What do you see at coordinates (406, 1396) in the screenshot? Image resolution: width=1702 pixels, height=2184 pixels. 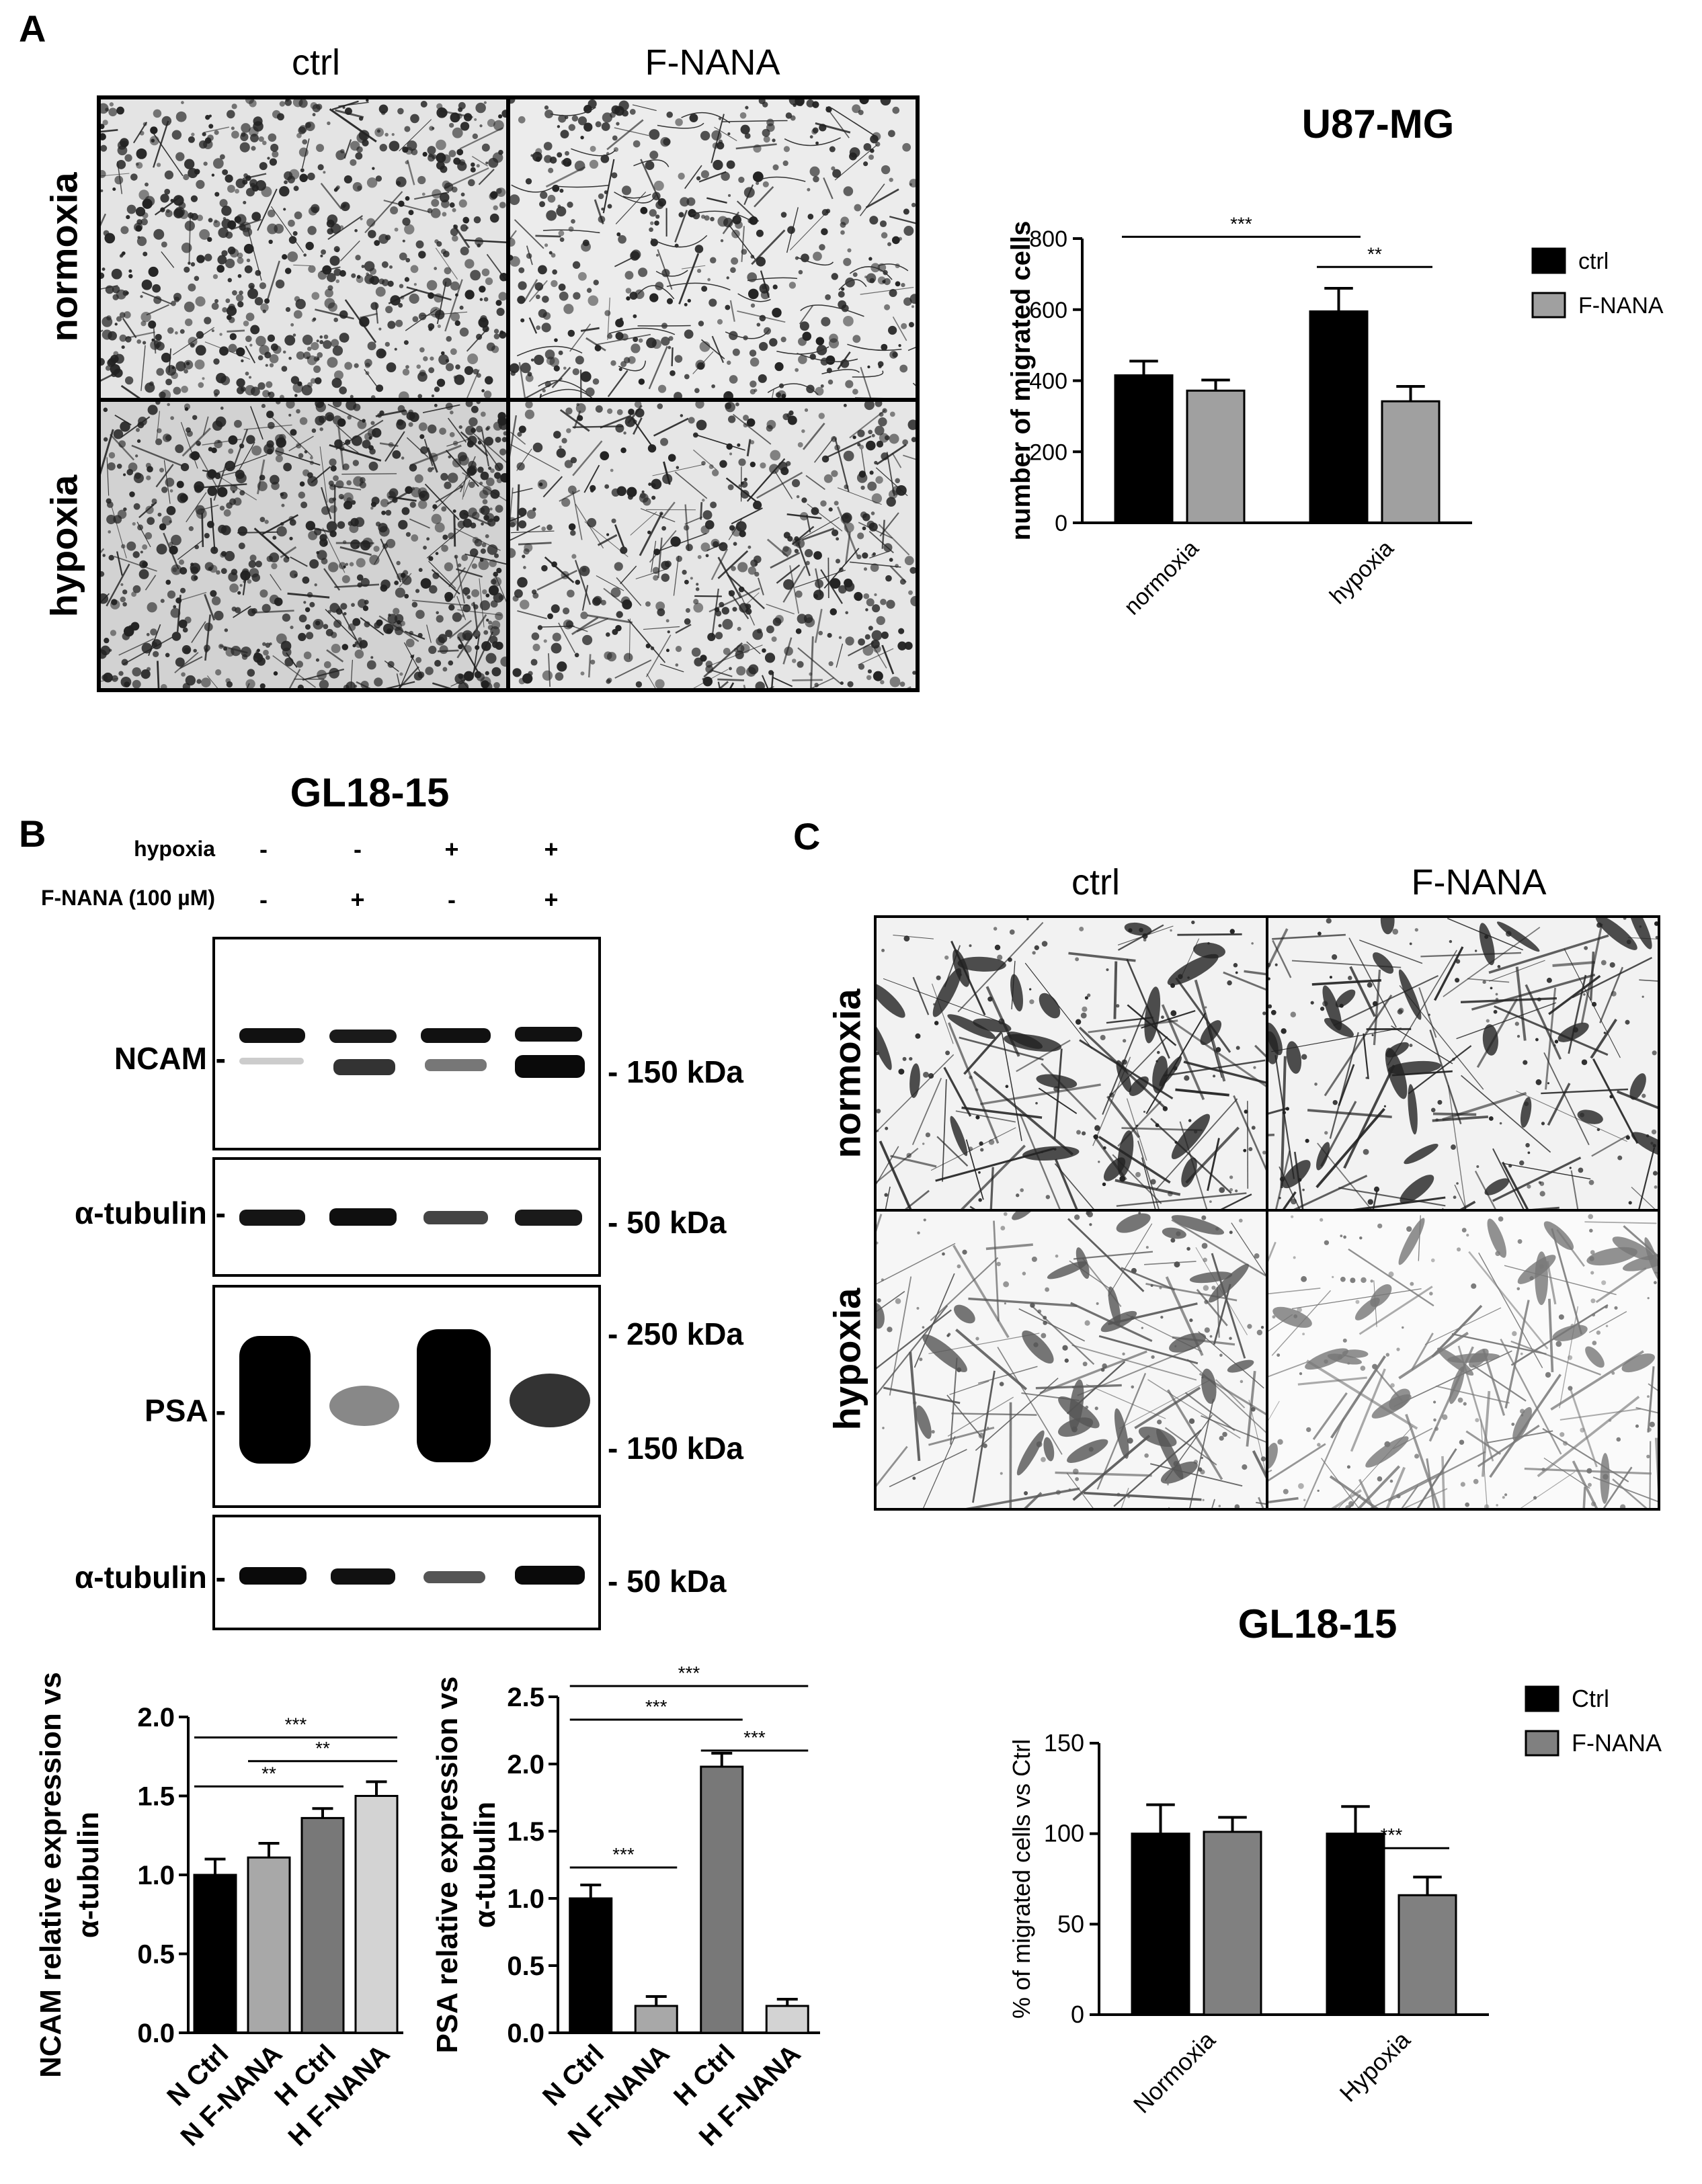 I see `blot-psa` at bounding box center [406, 1396].